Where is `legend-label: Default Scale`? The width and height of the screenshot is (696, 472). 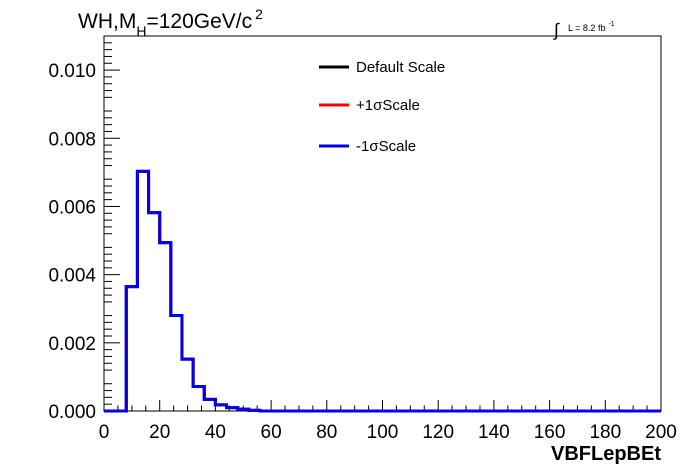
legend-label: Default Scale is located at coordinates (400, 67).